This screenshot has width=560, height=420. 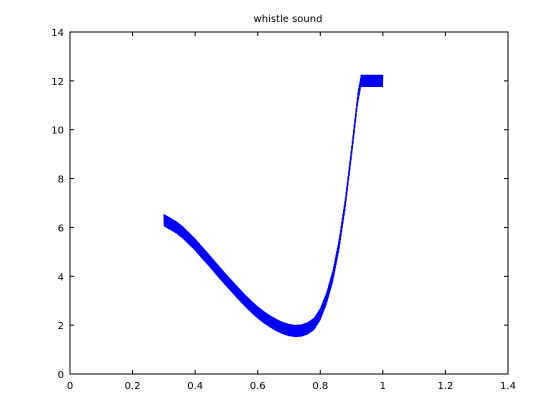 I want to click on x-tick-label: 1.2, so click(x=445, y=386).